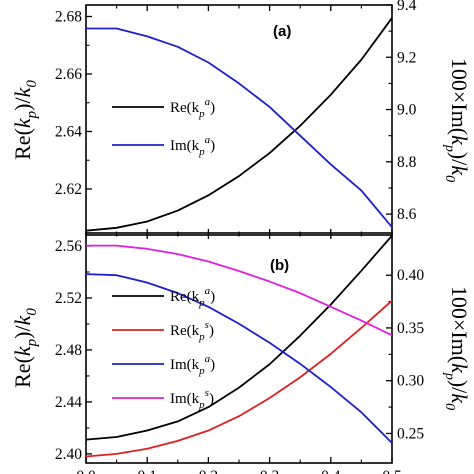 The height and width of the screenshot is (474, 474). Describe the element at coordinates (239, 290) in the screenshot. I see `series-line` at that location.